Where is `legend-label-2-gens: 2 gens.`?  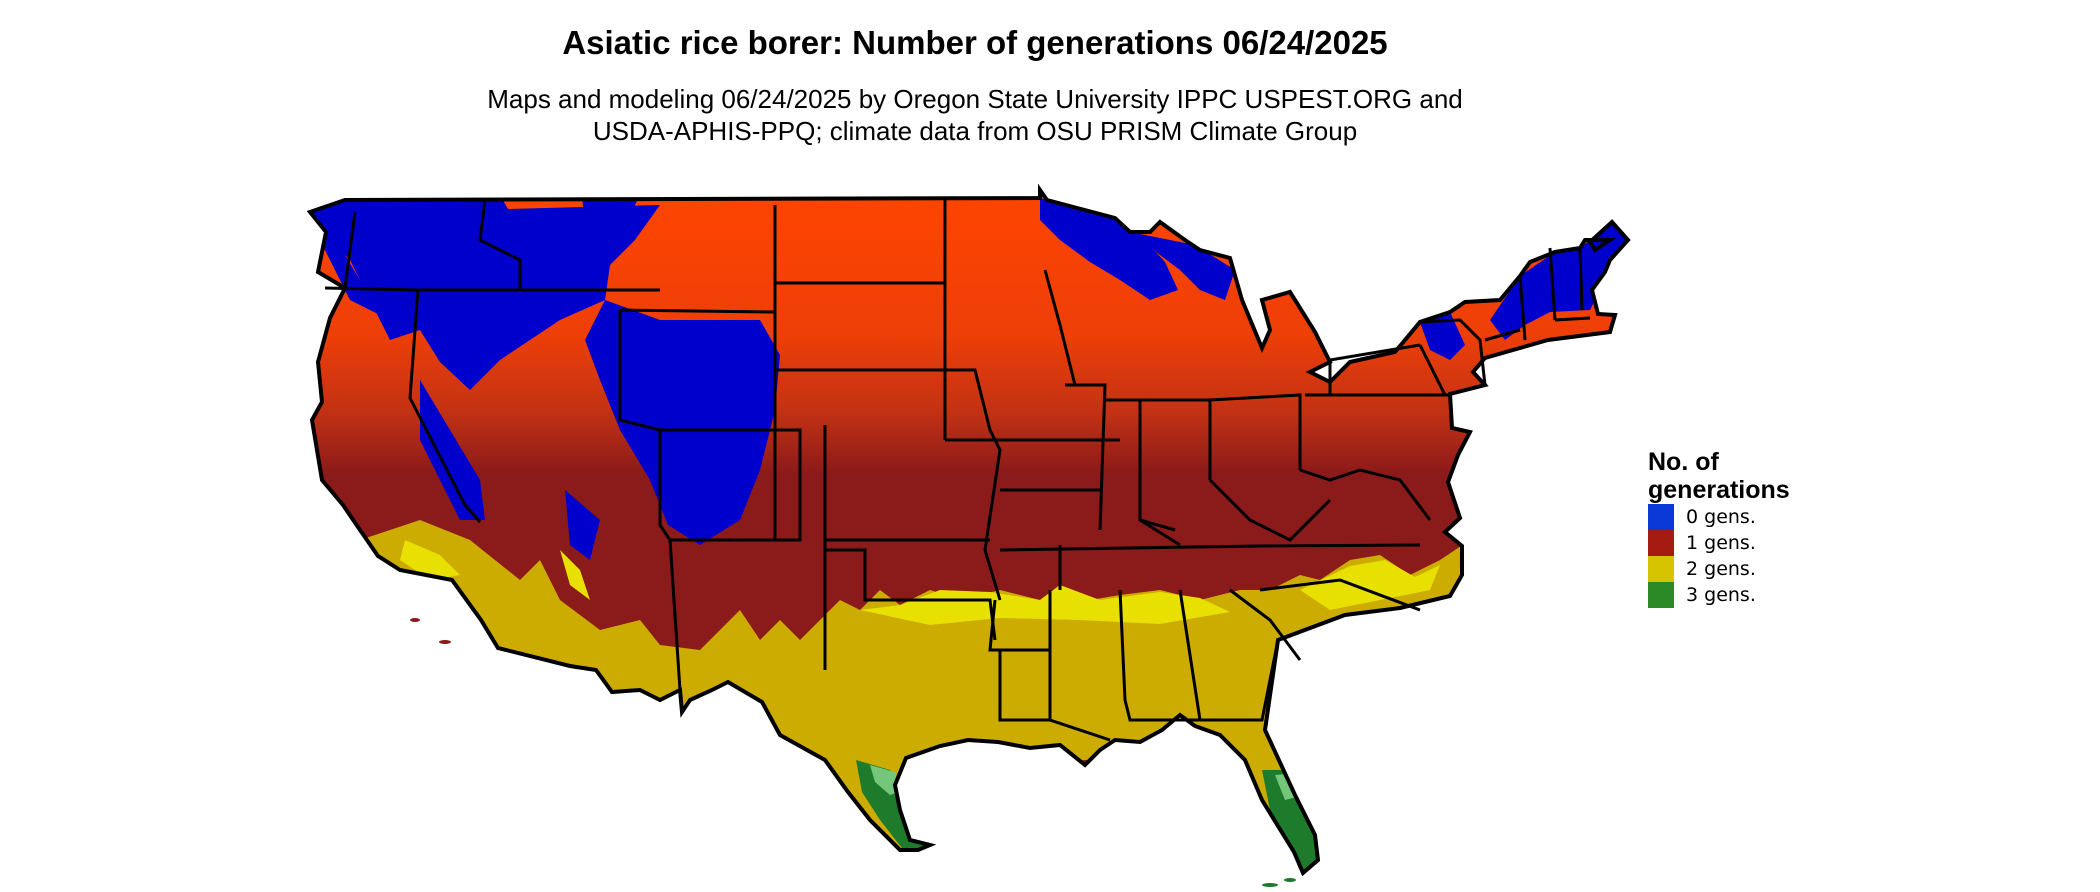 legend-label-2-gens: 2 gens. is located at coordinates (1721, 569).